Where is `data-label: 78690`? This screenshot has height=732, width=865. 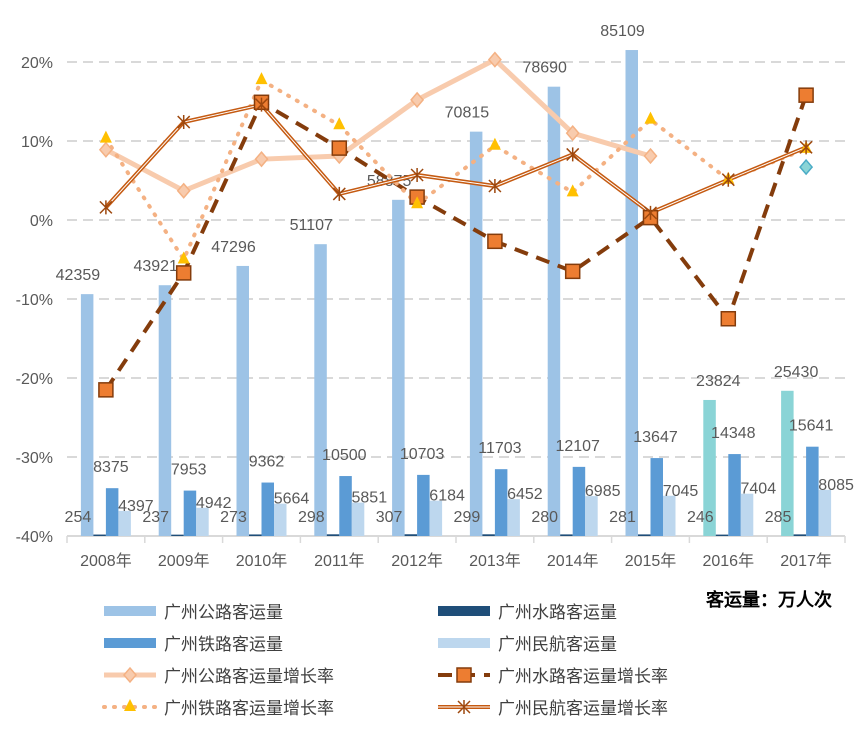 data-label: 78690 is located at coordinates (544, 68).